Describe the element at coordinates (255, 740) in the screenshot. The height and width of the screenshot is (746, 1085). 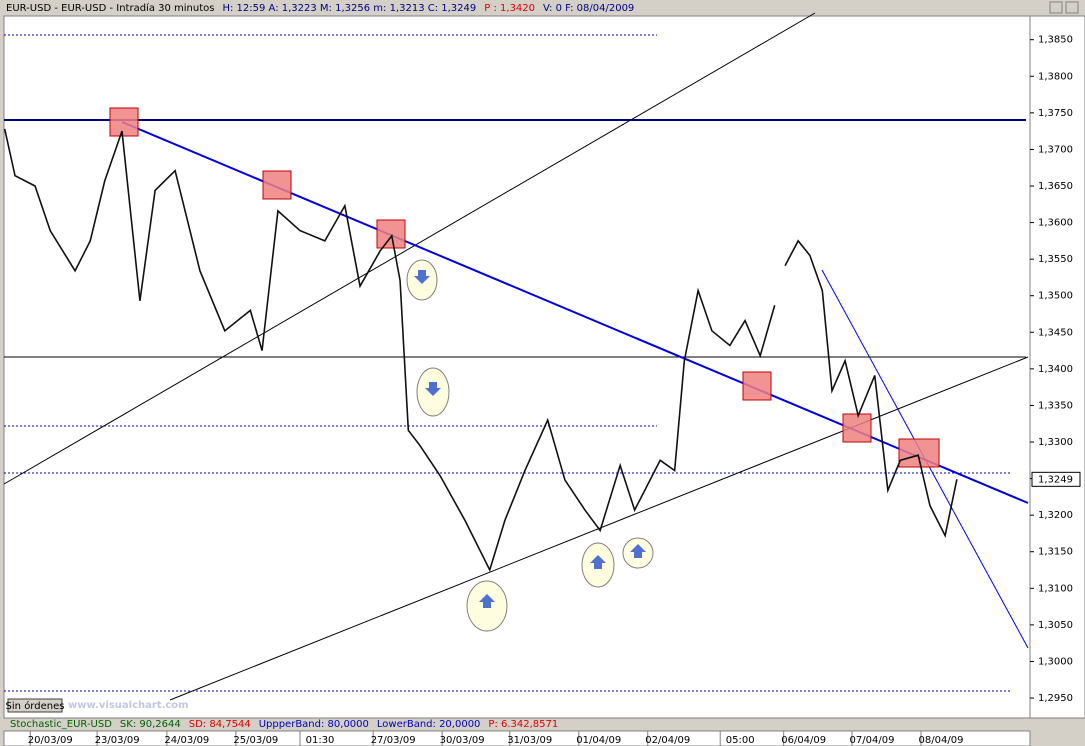
I see `x-tick-label: 25/03/09` at that location.